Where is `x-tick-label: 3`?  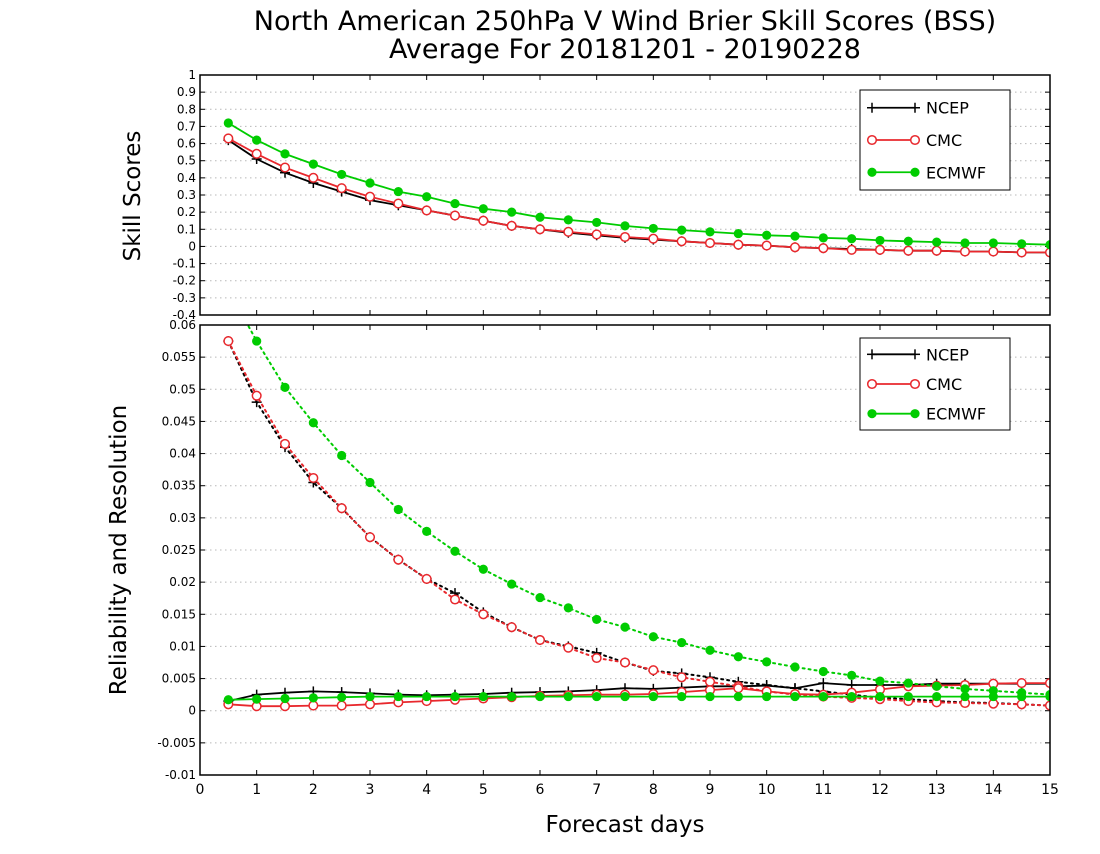 x-tick-label: 3 is located at coordinates (370, 790).